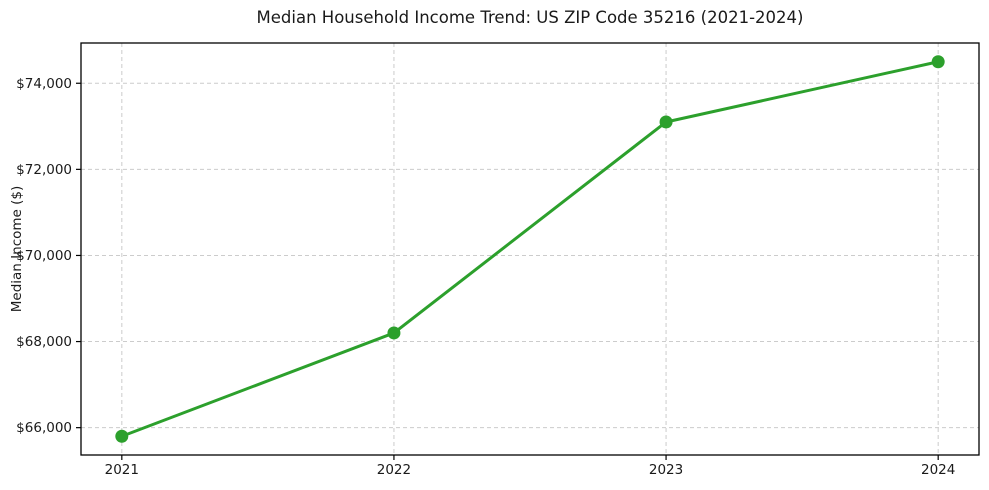 This screenshot has height=490, width=989. What do you see at coordinates (938, 470) in the screenshot?
I see `x-tick-label: 2024` at bounding box center [938, 470].